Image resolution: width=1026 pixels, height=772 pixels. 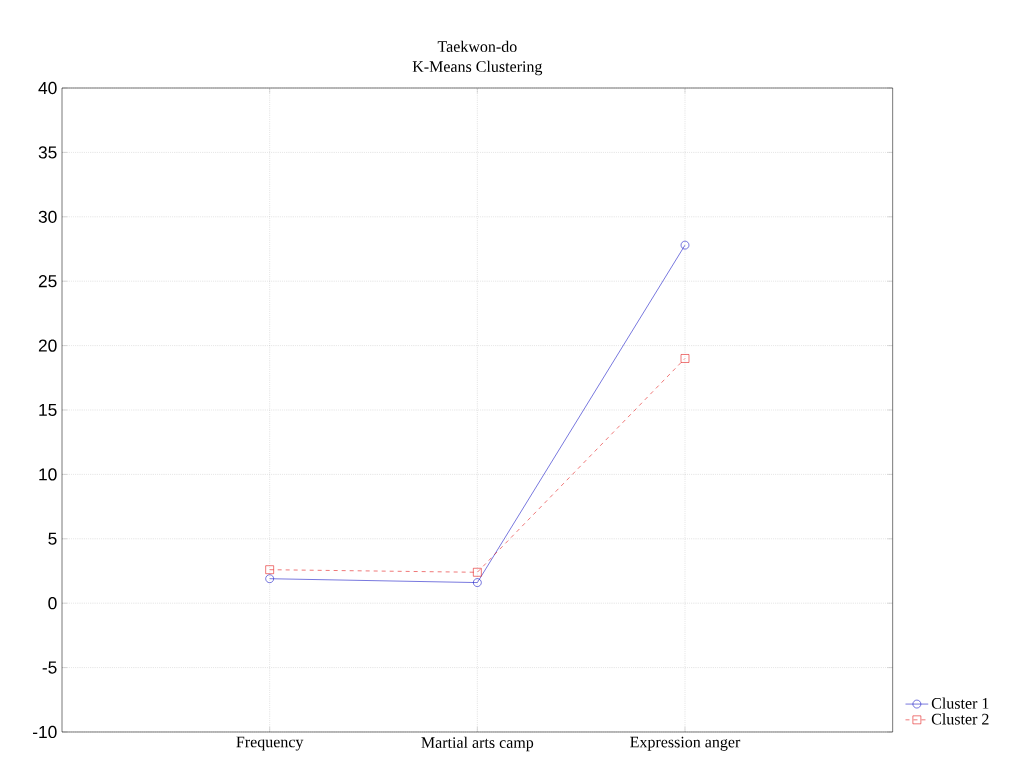 I want to click on chart-title: Taekwon-do, so click(x=477, y=46).